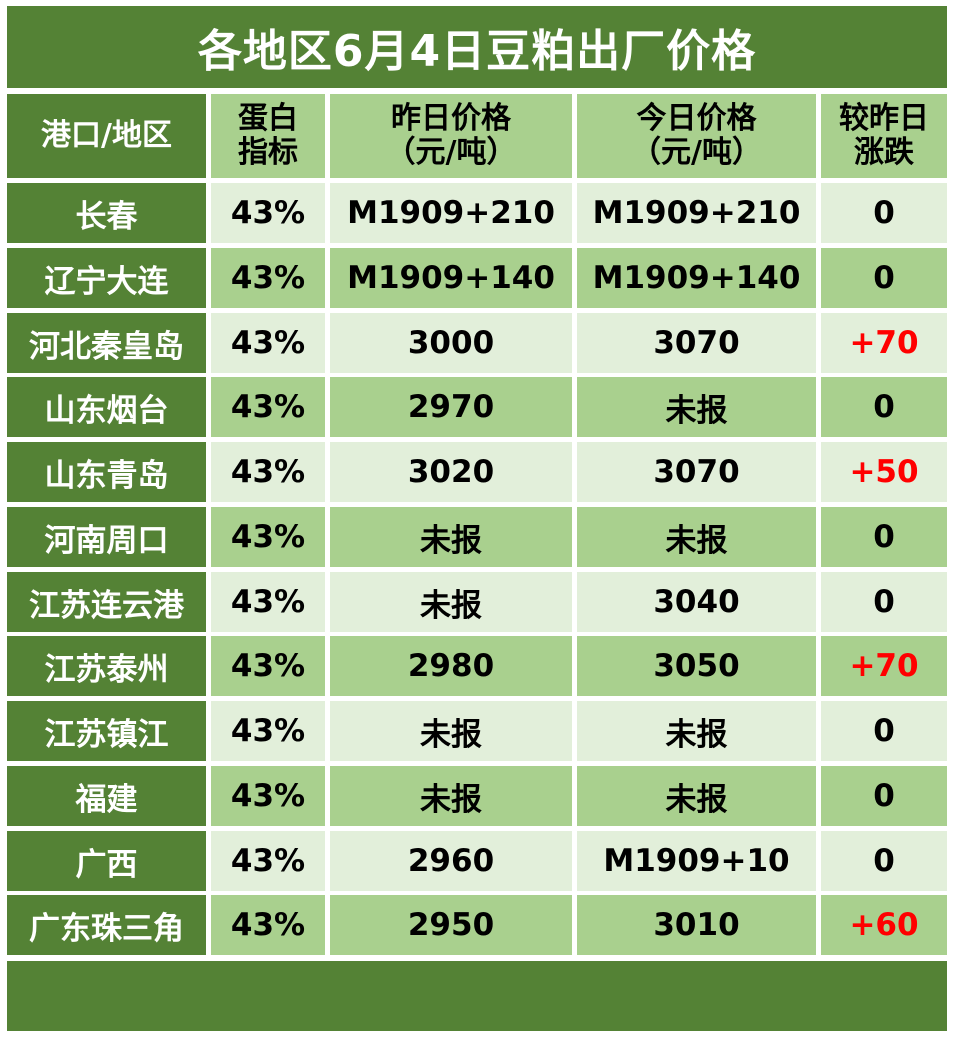  I want to click on yesterday-price-cell-text: M1909+140, so click(451, 278).